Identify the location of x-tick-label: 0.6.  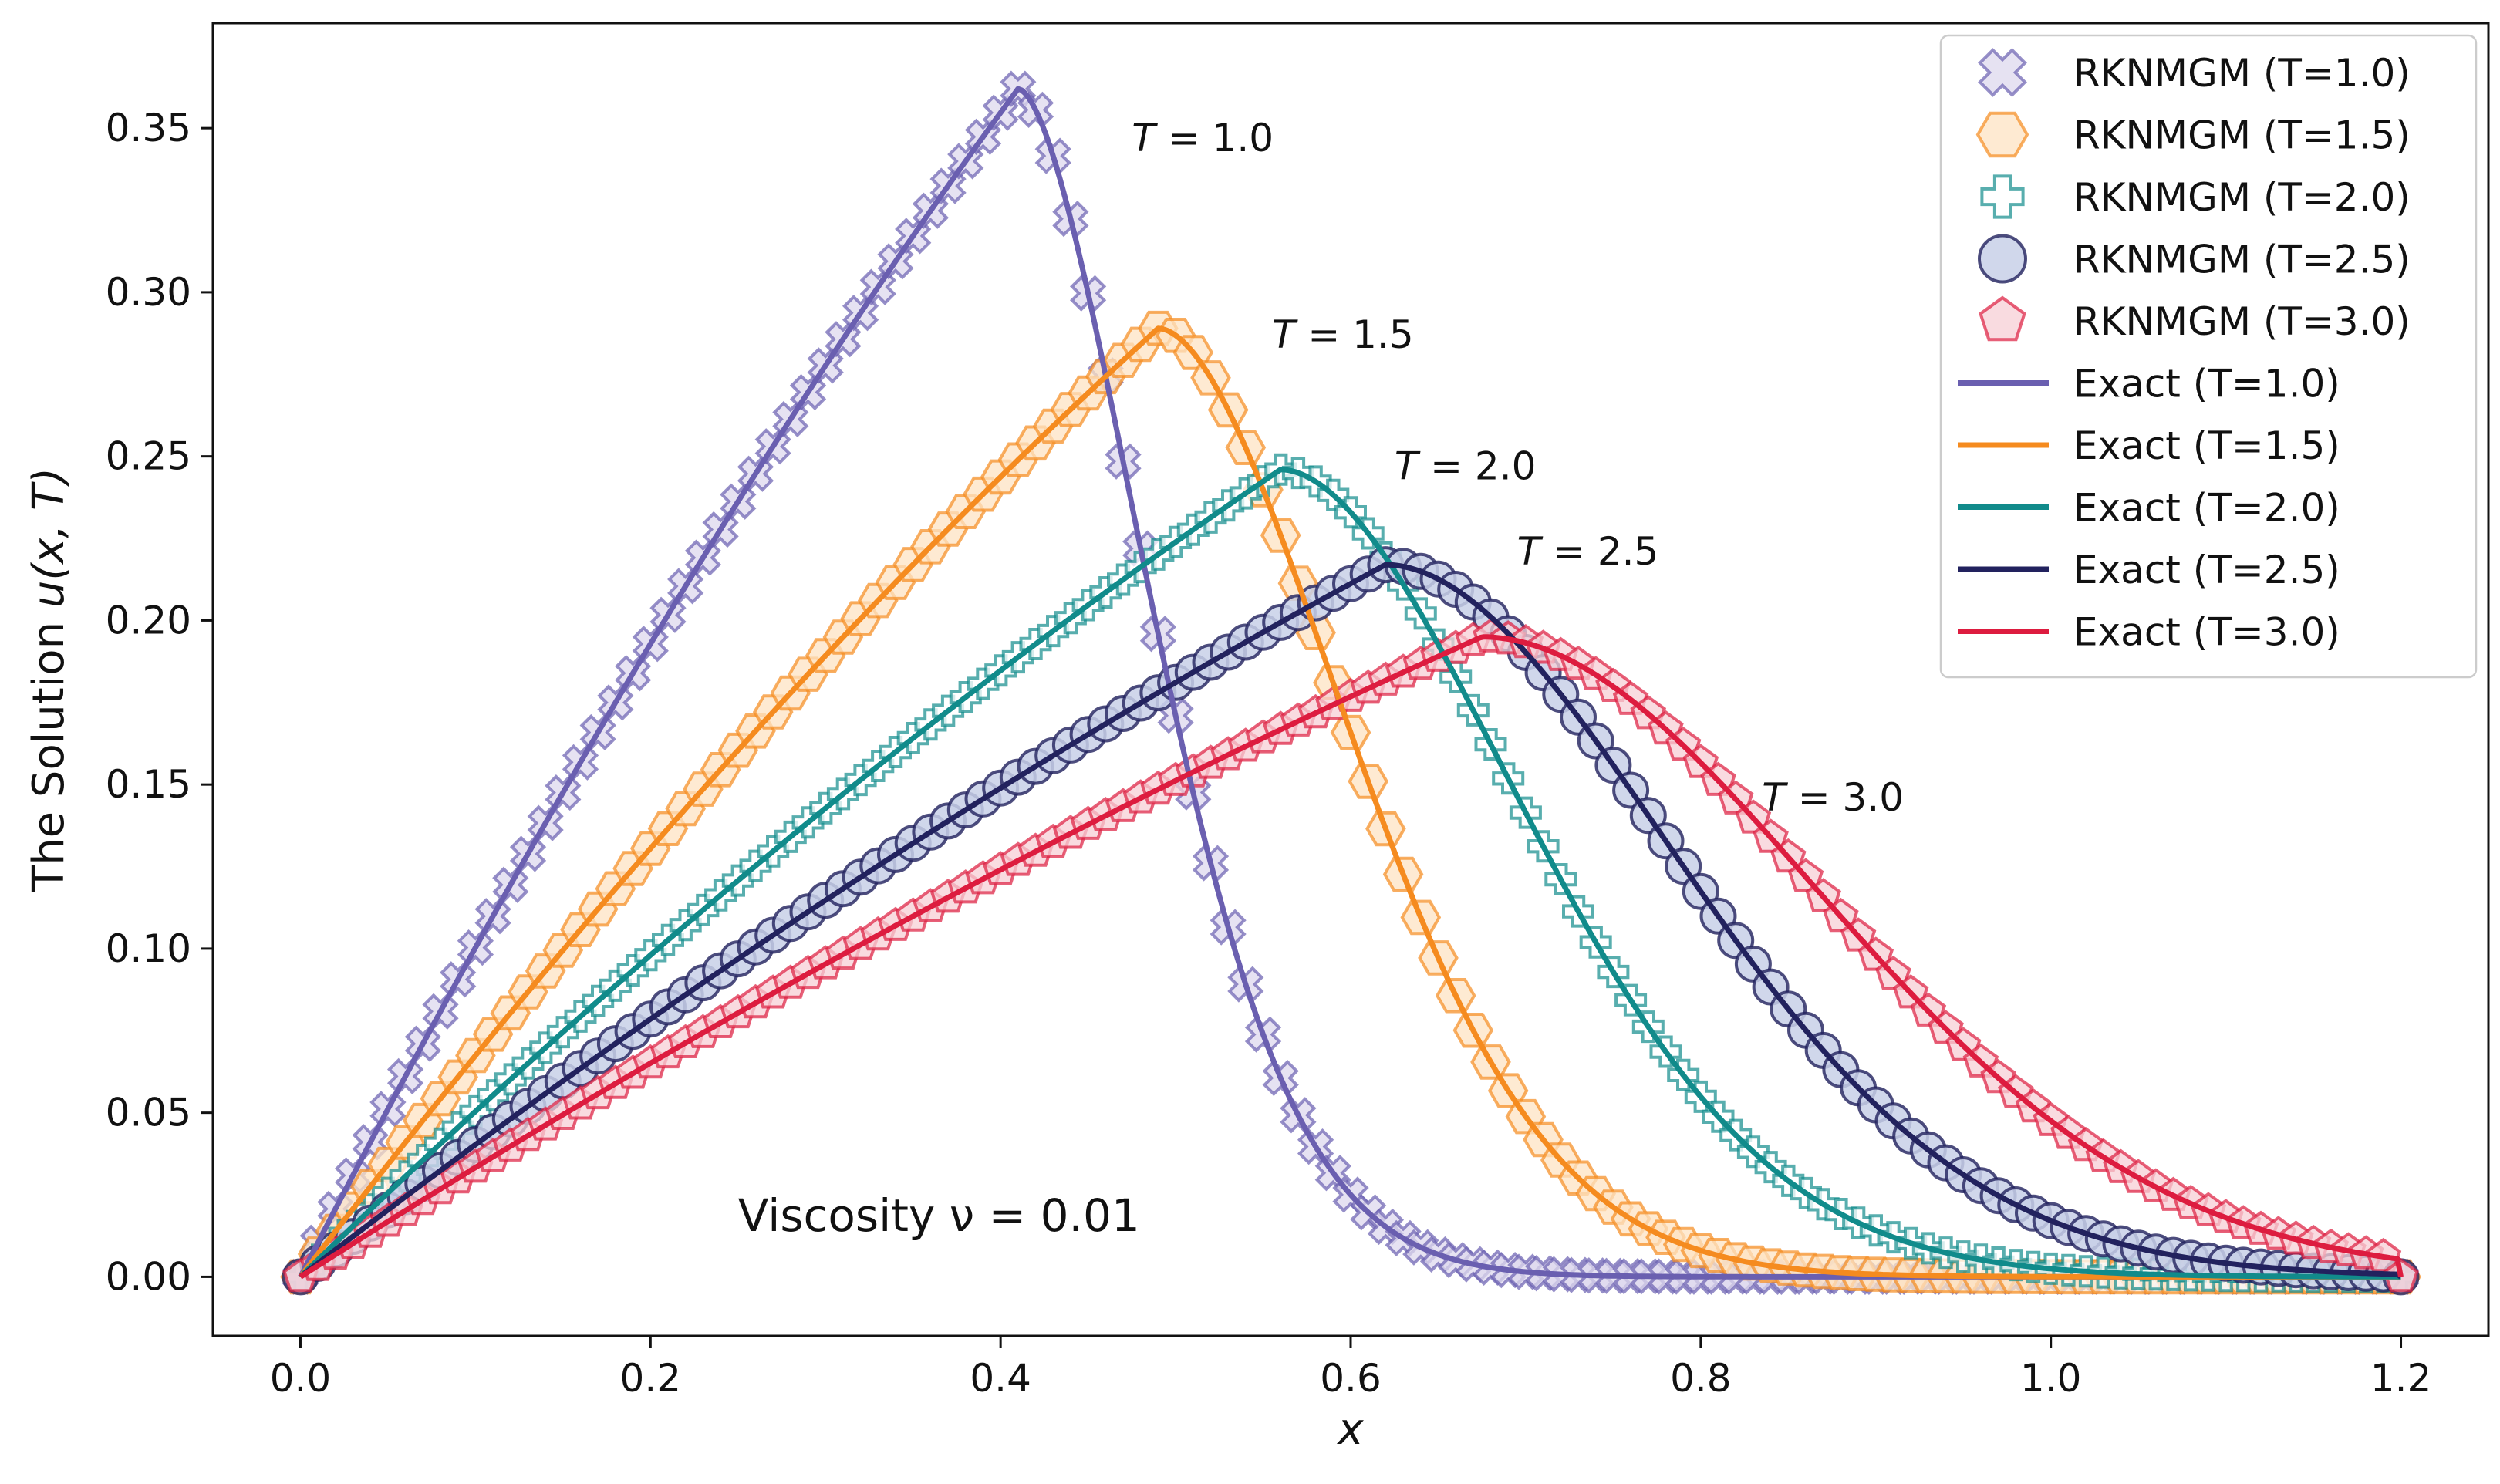
(1351, 1379).